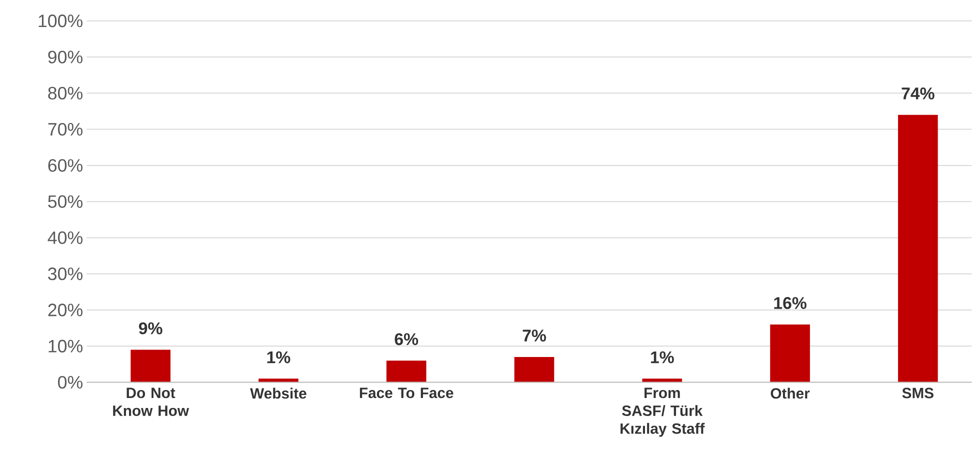 Image resolution: width=976 pixels, height=470 pixels. Describe the element at coordinates (406, 339) in the screenshot. I see `data-label: 6%` at that location.